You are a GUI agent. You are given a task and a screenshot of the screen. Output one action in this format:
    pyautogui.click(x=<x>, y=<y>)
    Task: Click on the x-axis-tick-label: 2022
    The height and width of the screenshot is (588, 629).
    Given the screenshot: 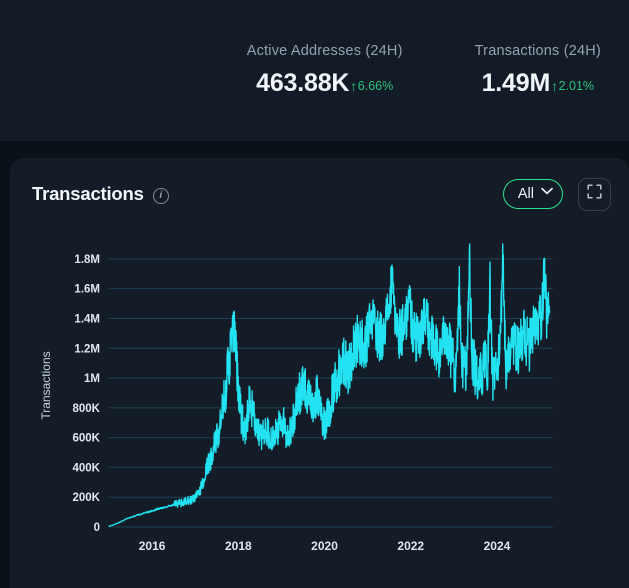 What is the action you would take?
    pyautogui.click(x=410, y=546)
    